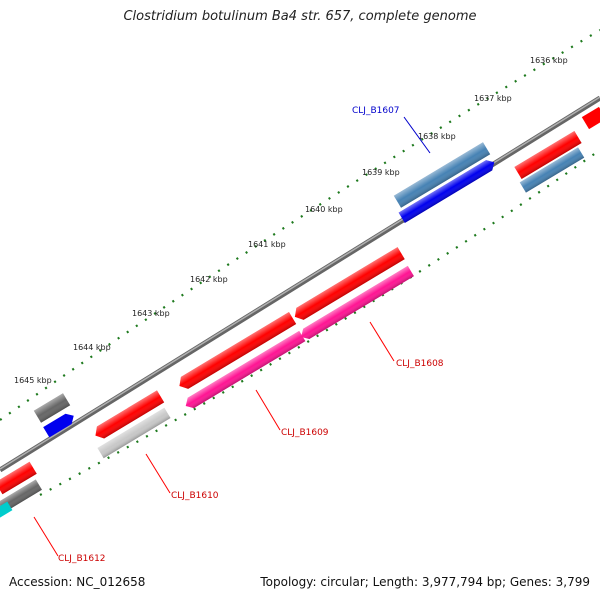  What do you see at coordinates (267, 244) in the screenshot?
I see `kbp-label: 1641 kbp` at bounding box center [267, 244].